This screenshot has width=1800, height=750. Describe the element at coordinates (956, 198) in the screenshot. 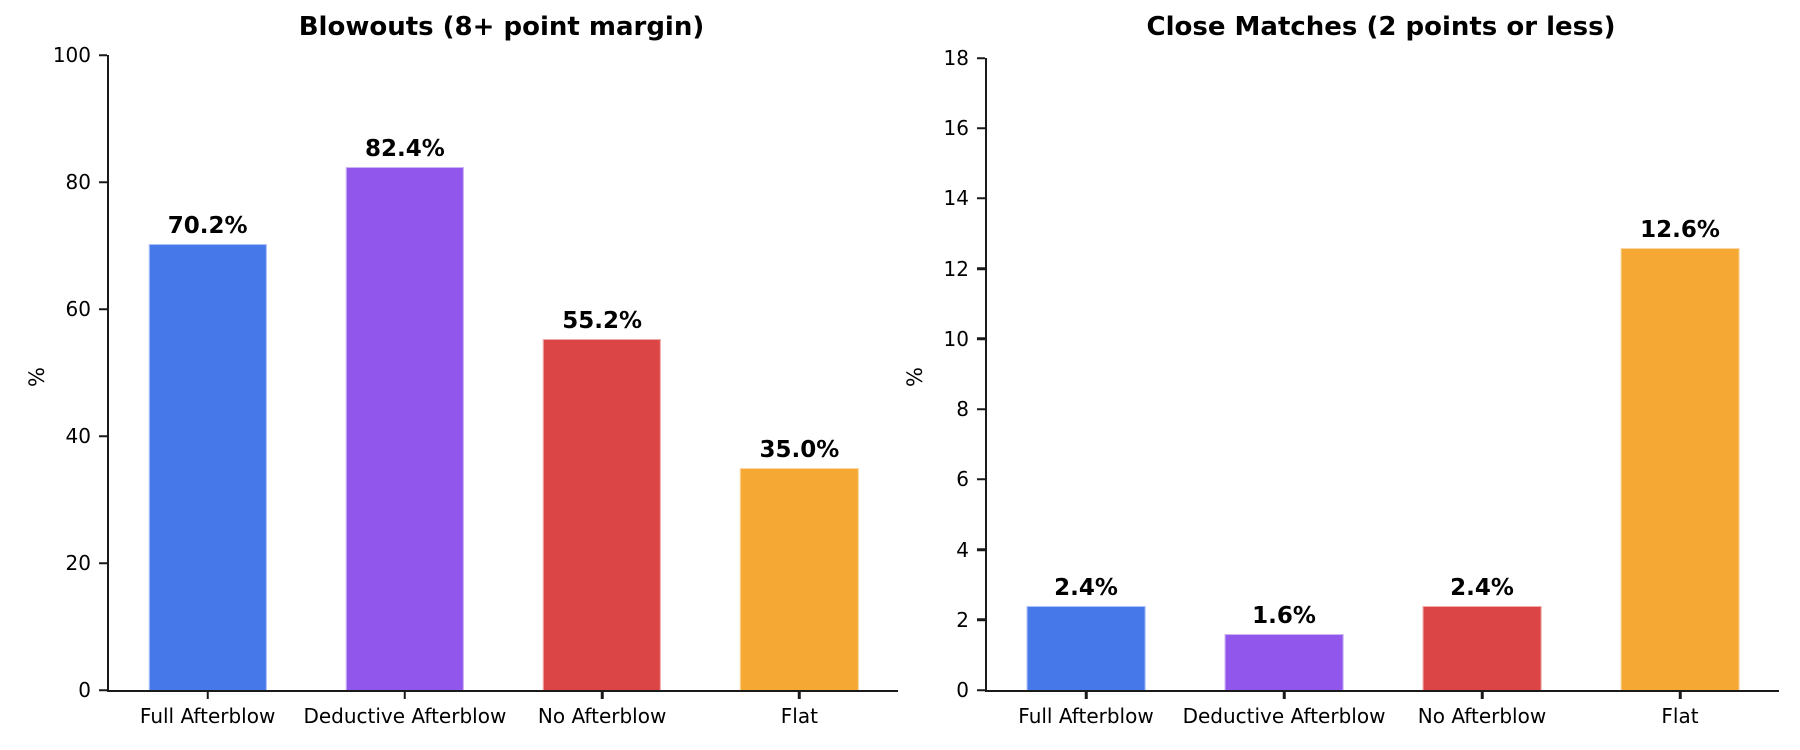

I see `y-axis-tick-label: 14` at that location.